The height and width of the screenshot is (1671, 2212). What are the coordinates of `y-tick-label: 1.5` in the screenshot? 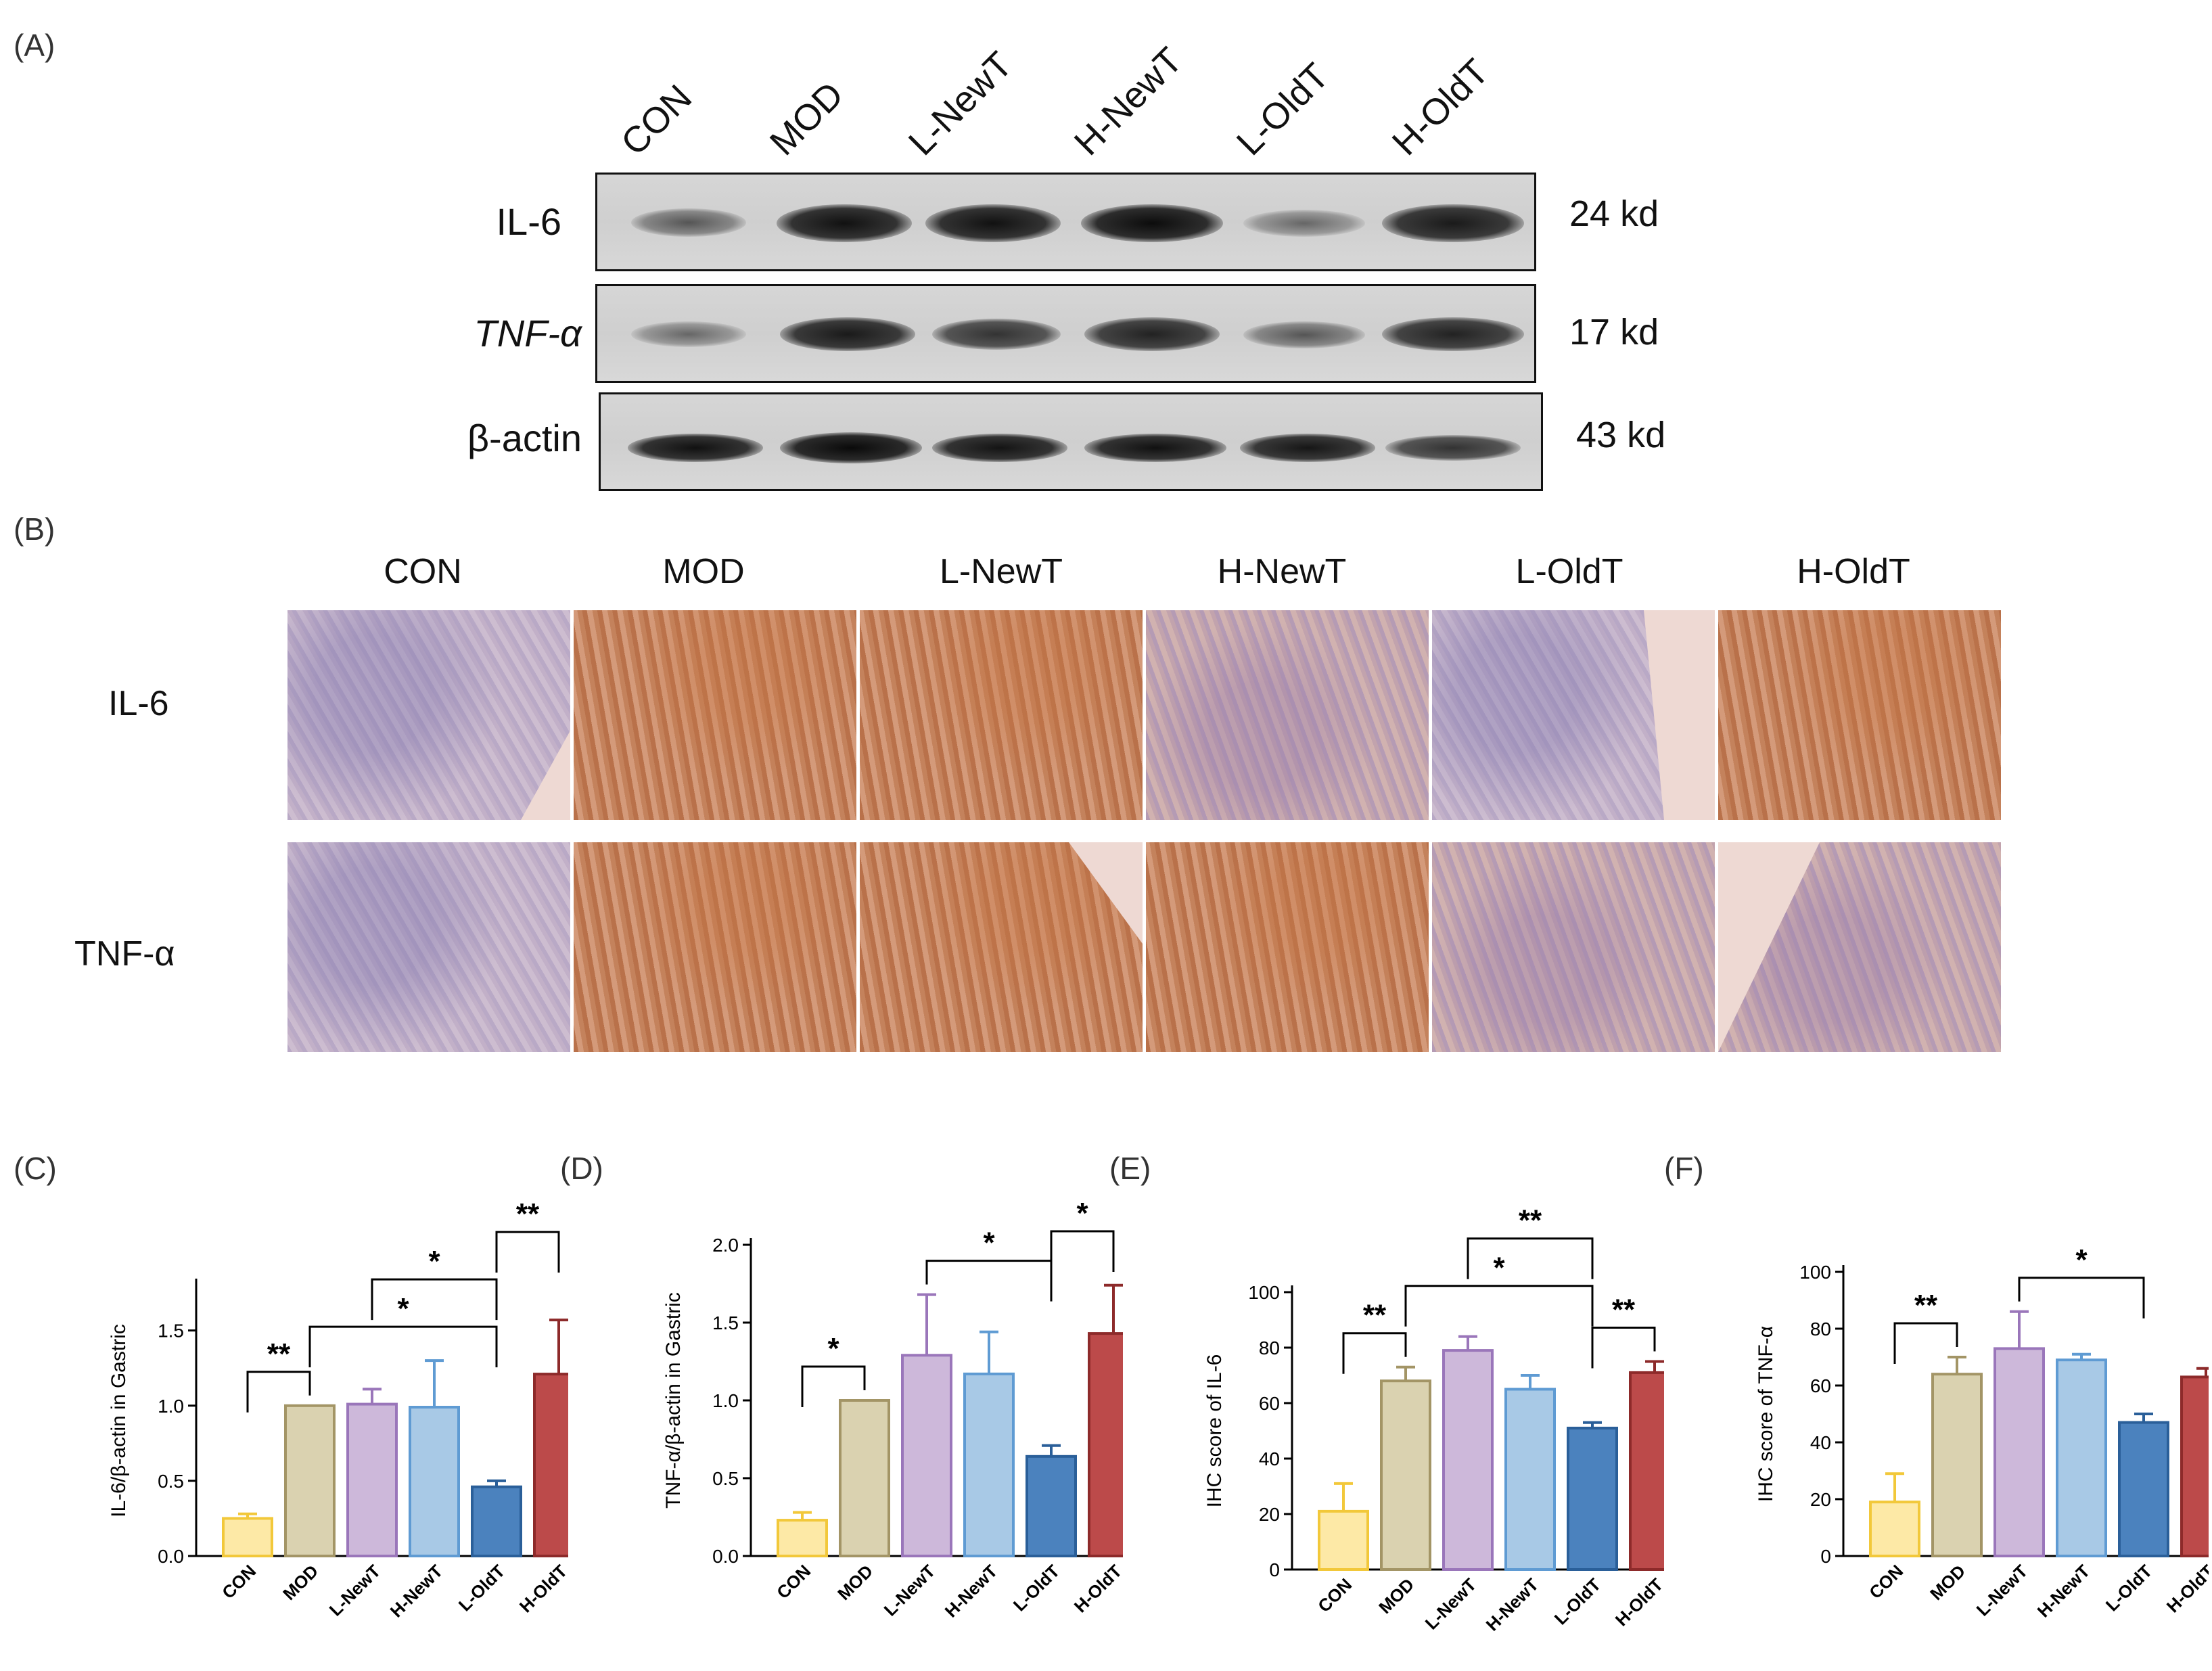 It's located at (725, 1322).